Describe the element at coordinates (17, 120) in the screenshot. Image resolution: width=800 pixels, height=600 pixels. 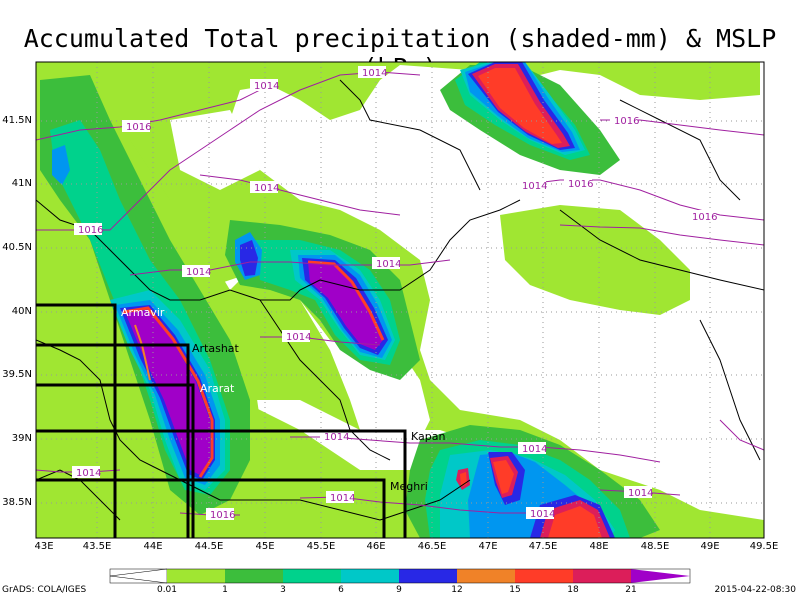
I see `lat-label: 41.5N` at that location.